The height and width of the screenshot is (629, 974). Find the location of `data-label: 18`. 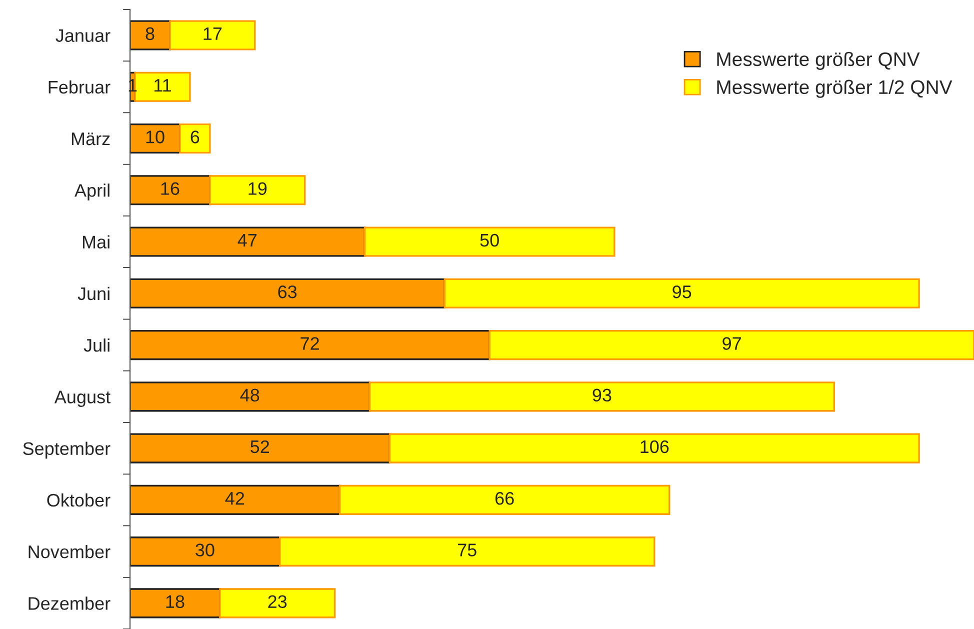

data-label: 18 is located at coordinates (175, 601).